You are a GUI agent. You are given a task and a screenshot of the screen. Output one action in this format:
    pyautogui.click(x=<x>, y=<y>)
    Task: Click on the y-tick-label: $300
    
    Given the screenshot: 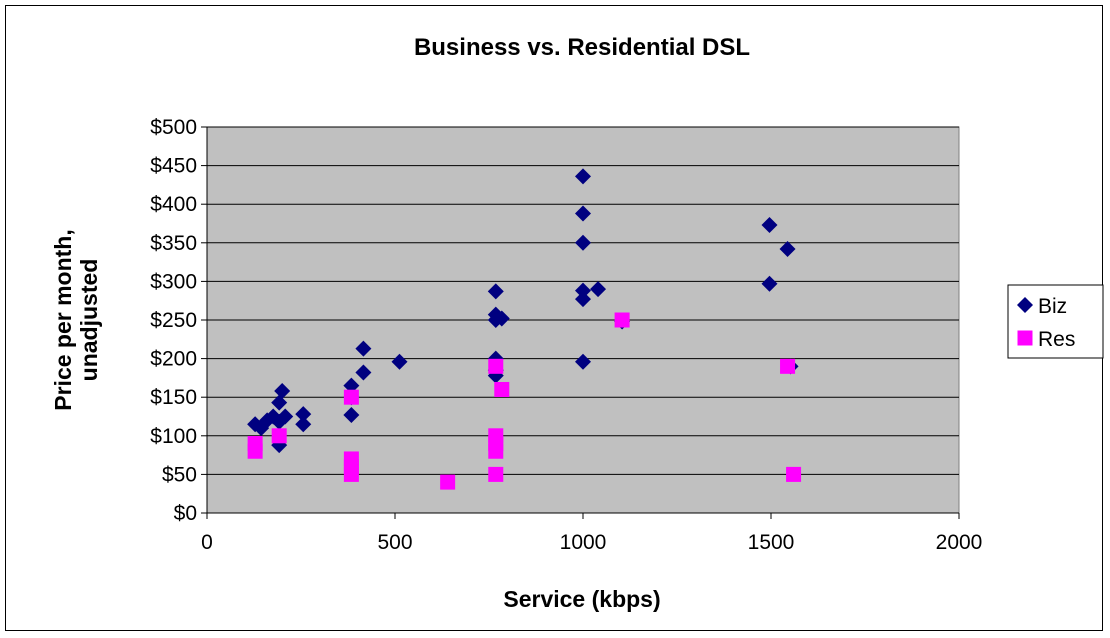 What is the action you would take?
    pyautogui.click(x=173, y=281)
    